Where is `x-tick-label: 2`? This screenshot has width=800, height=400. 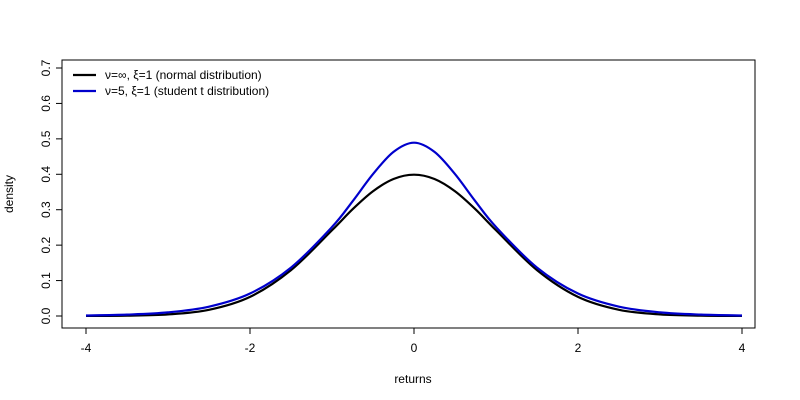
x-tick-label: 2 is located at coordinates (578, 348).